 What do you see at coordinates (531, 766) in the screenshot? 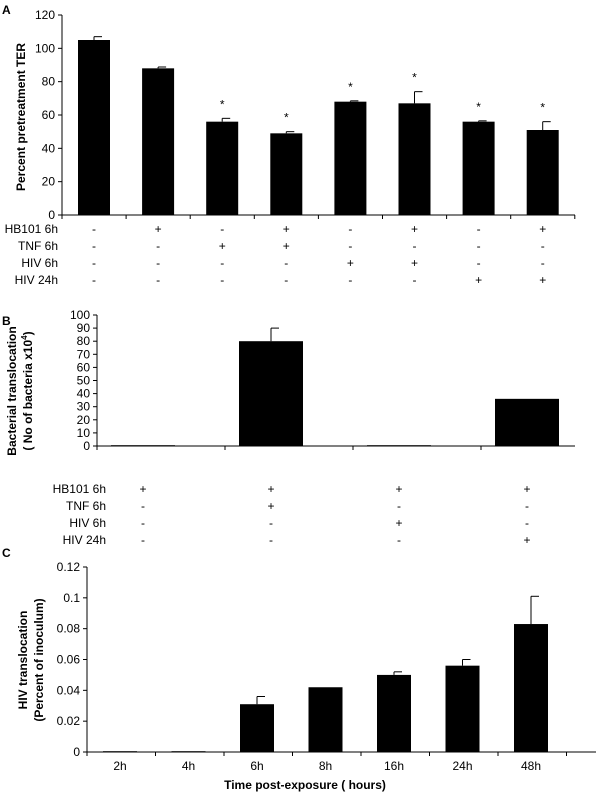
I see `panel-c-category-label: 48h` at bounding box center [531, 766].